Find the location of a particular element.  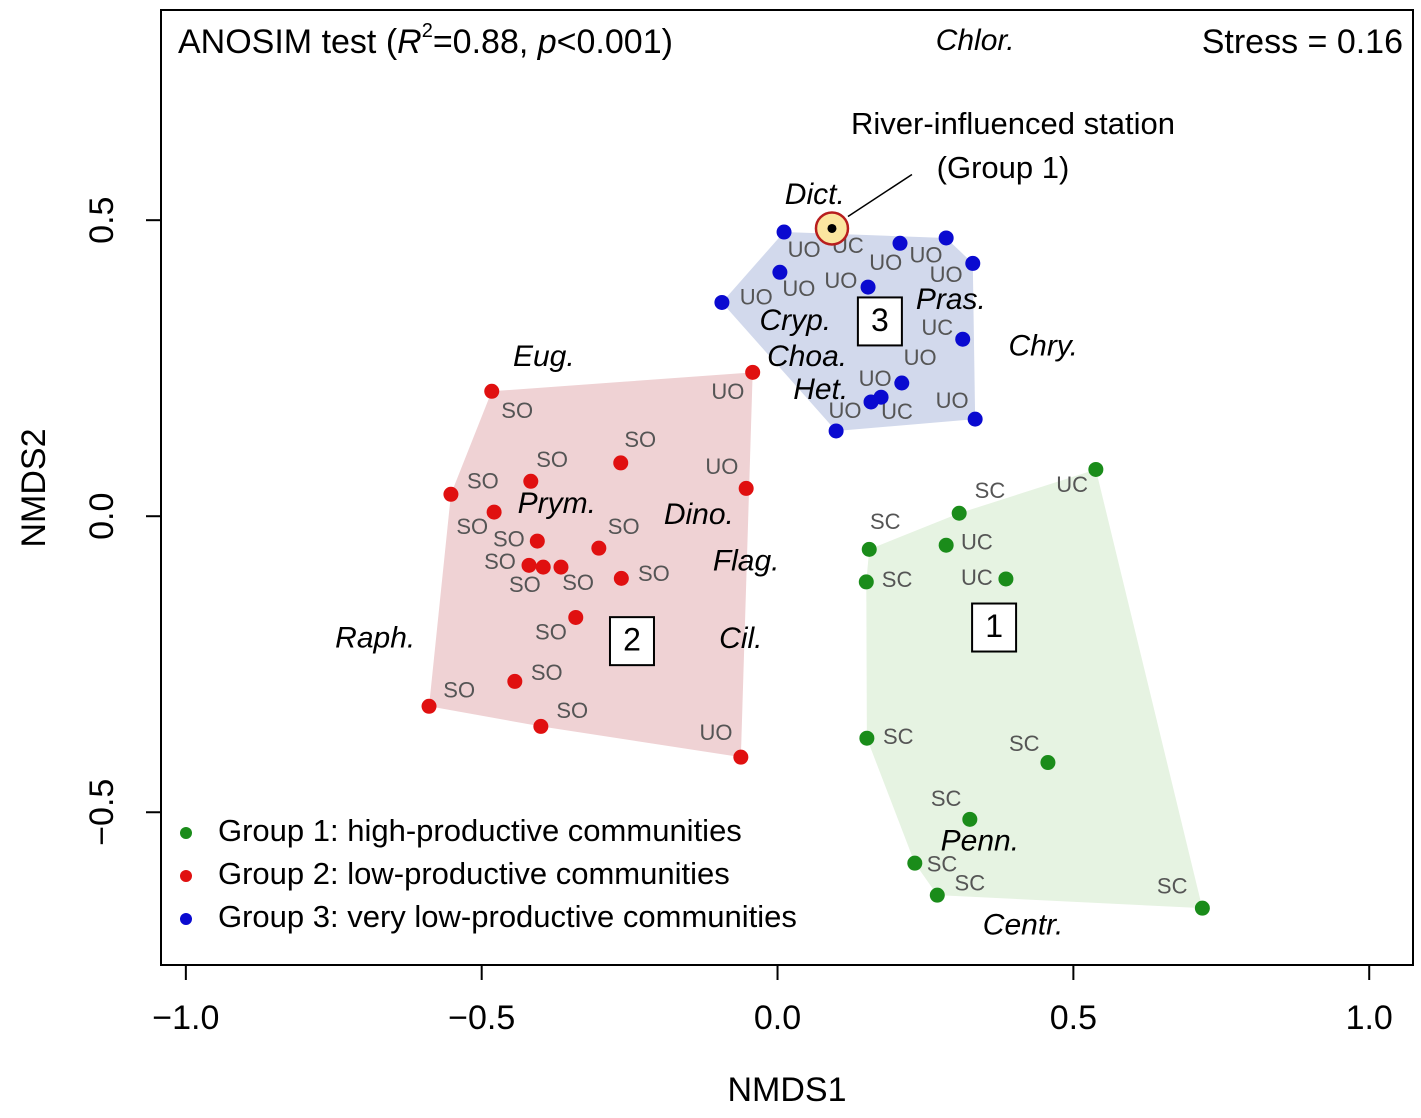

taxon-label: Chry. is located at coordinates (1042, 345).